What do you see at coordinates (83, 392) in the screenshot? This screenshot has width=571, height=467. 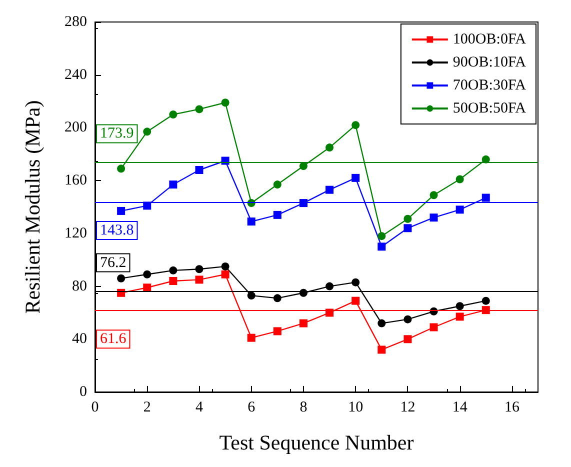 I see `y-tick-label: 0` at bounding box center [83, 392].